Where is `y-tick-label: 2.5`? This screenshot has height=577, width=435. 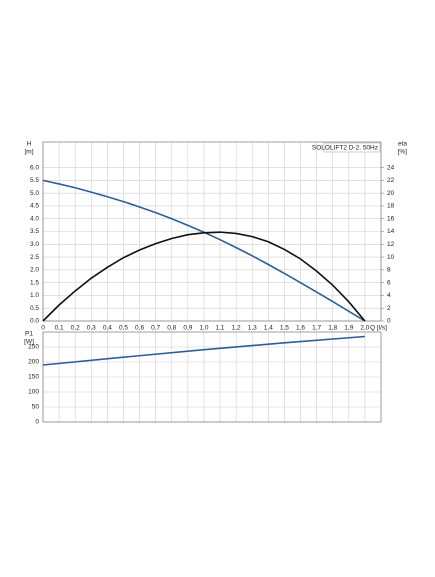
y-tick-label: 2.5 is located at coordinates (34, 257).